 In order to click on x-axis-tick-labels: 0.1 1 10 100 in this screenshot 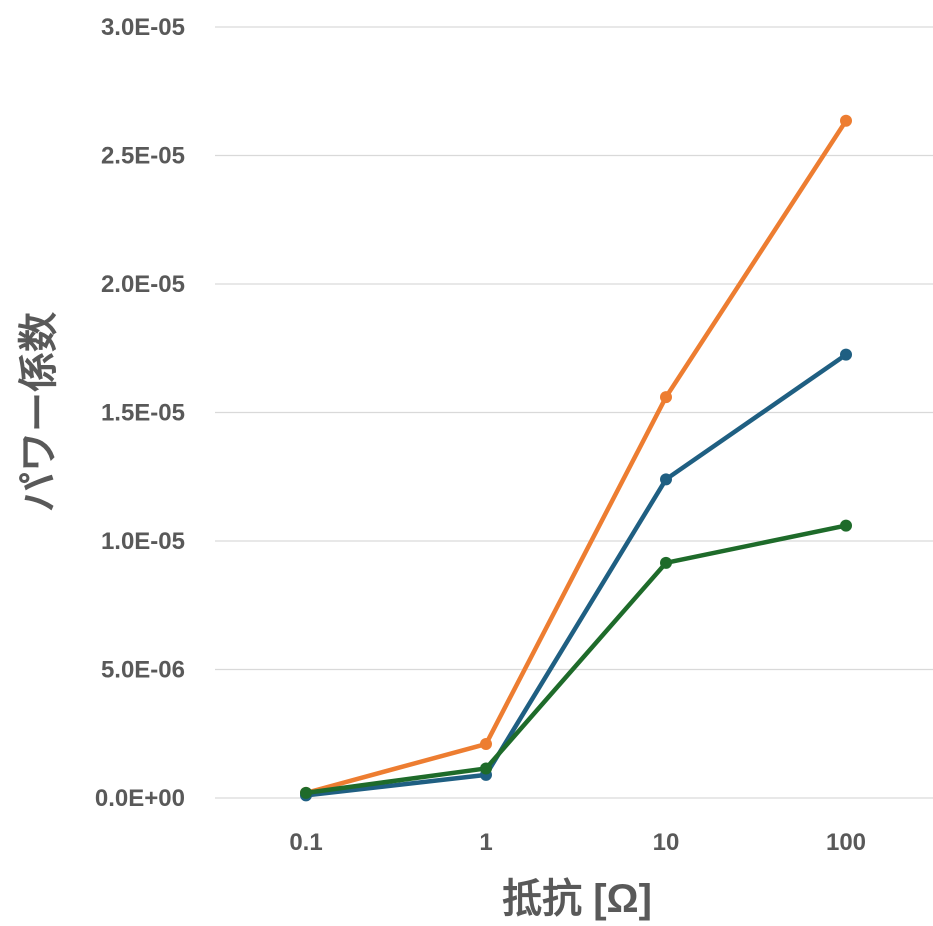, I will do `click(577, 842)`.